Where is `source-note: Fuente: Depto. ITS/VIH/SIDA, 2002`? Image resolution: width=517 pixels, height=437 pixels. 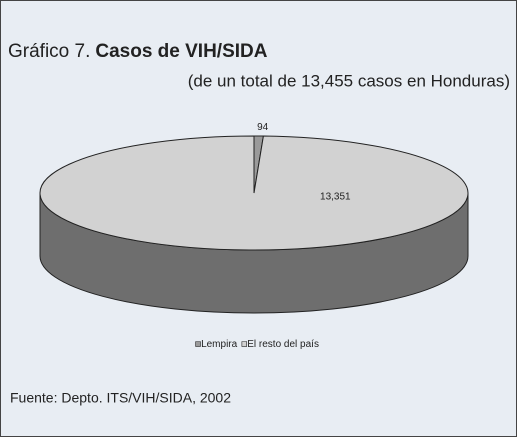
source-note: Fuente: Depto. ITS/VIH/SIDA, 2002 is located at coordinates (120, 398).